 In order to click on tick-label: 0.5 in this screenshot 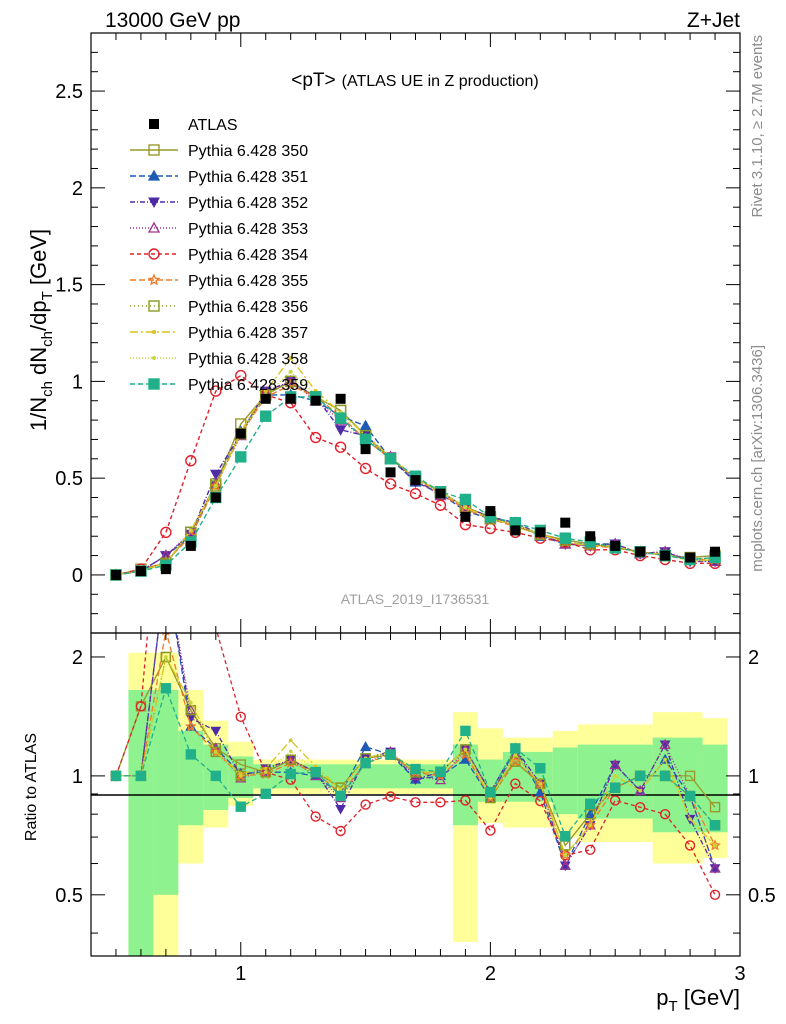, I will do `click(762, 896)`.